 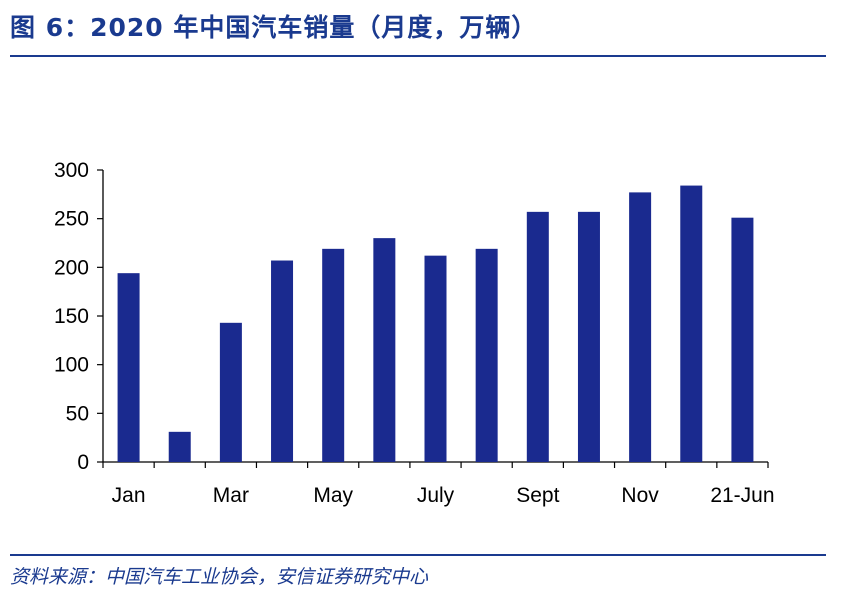 What do you see at coordinates (640, 327) in the screenshot?
I see `bar-nov` at bounding box center [640, 327].